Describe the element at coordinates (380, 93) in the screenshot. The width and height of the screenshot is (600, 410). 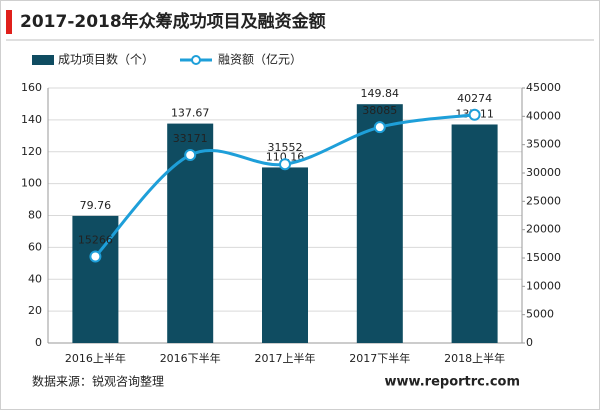
I see `bar-value-label: 149.84` at that location.